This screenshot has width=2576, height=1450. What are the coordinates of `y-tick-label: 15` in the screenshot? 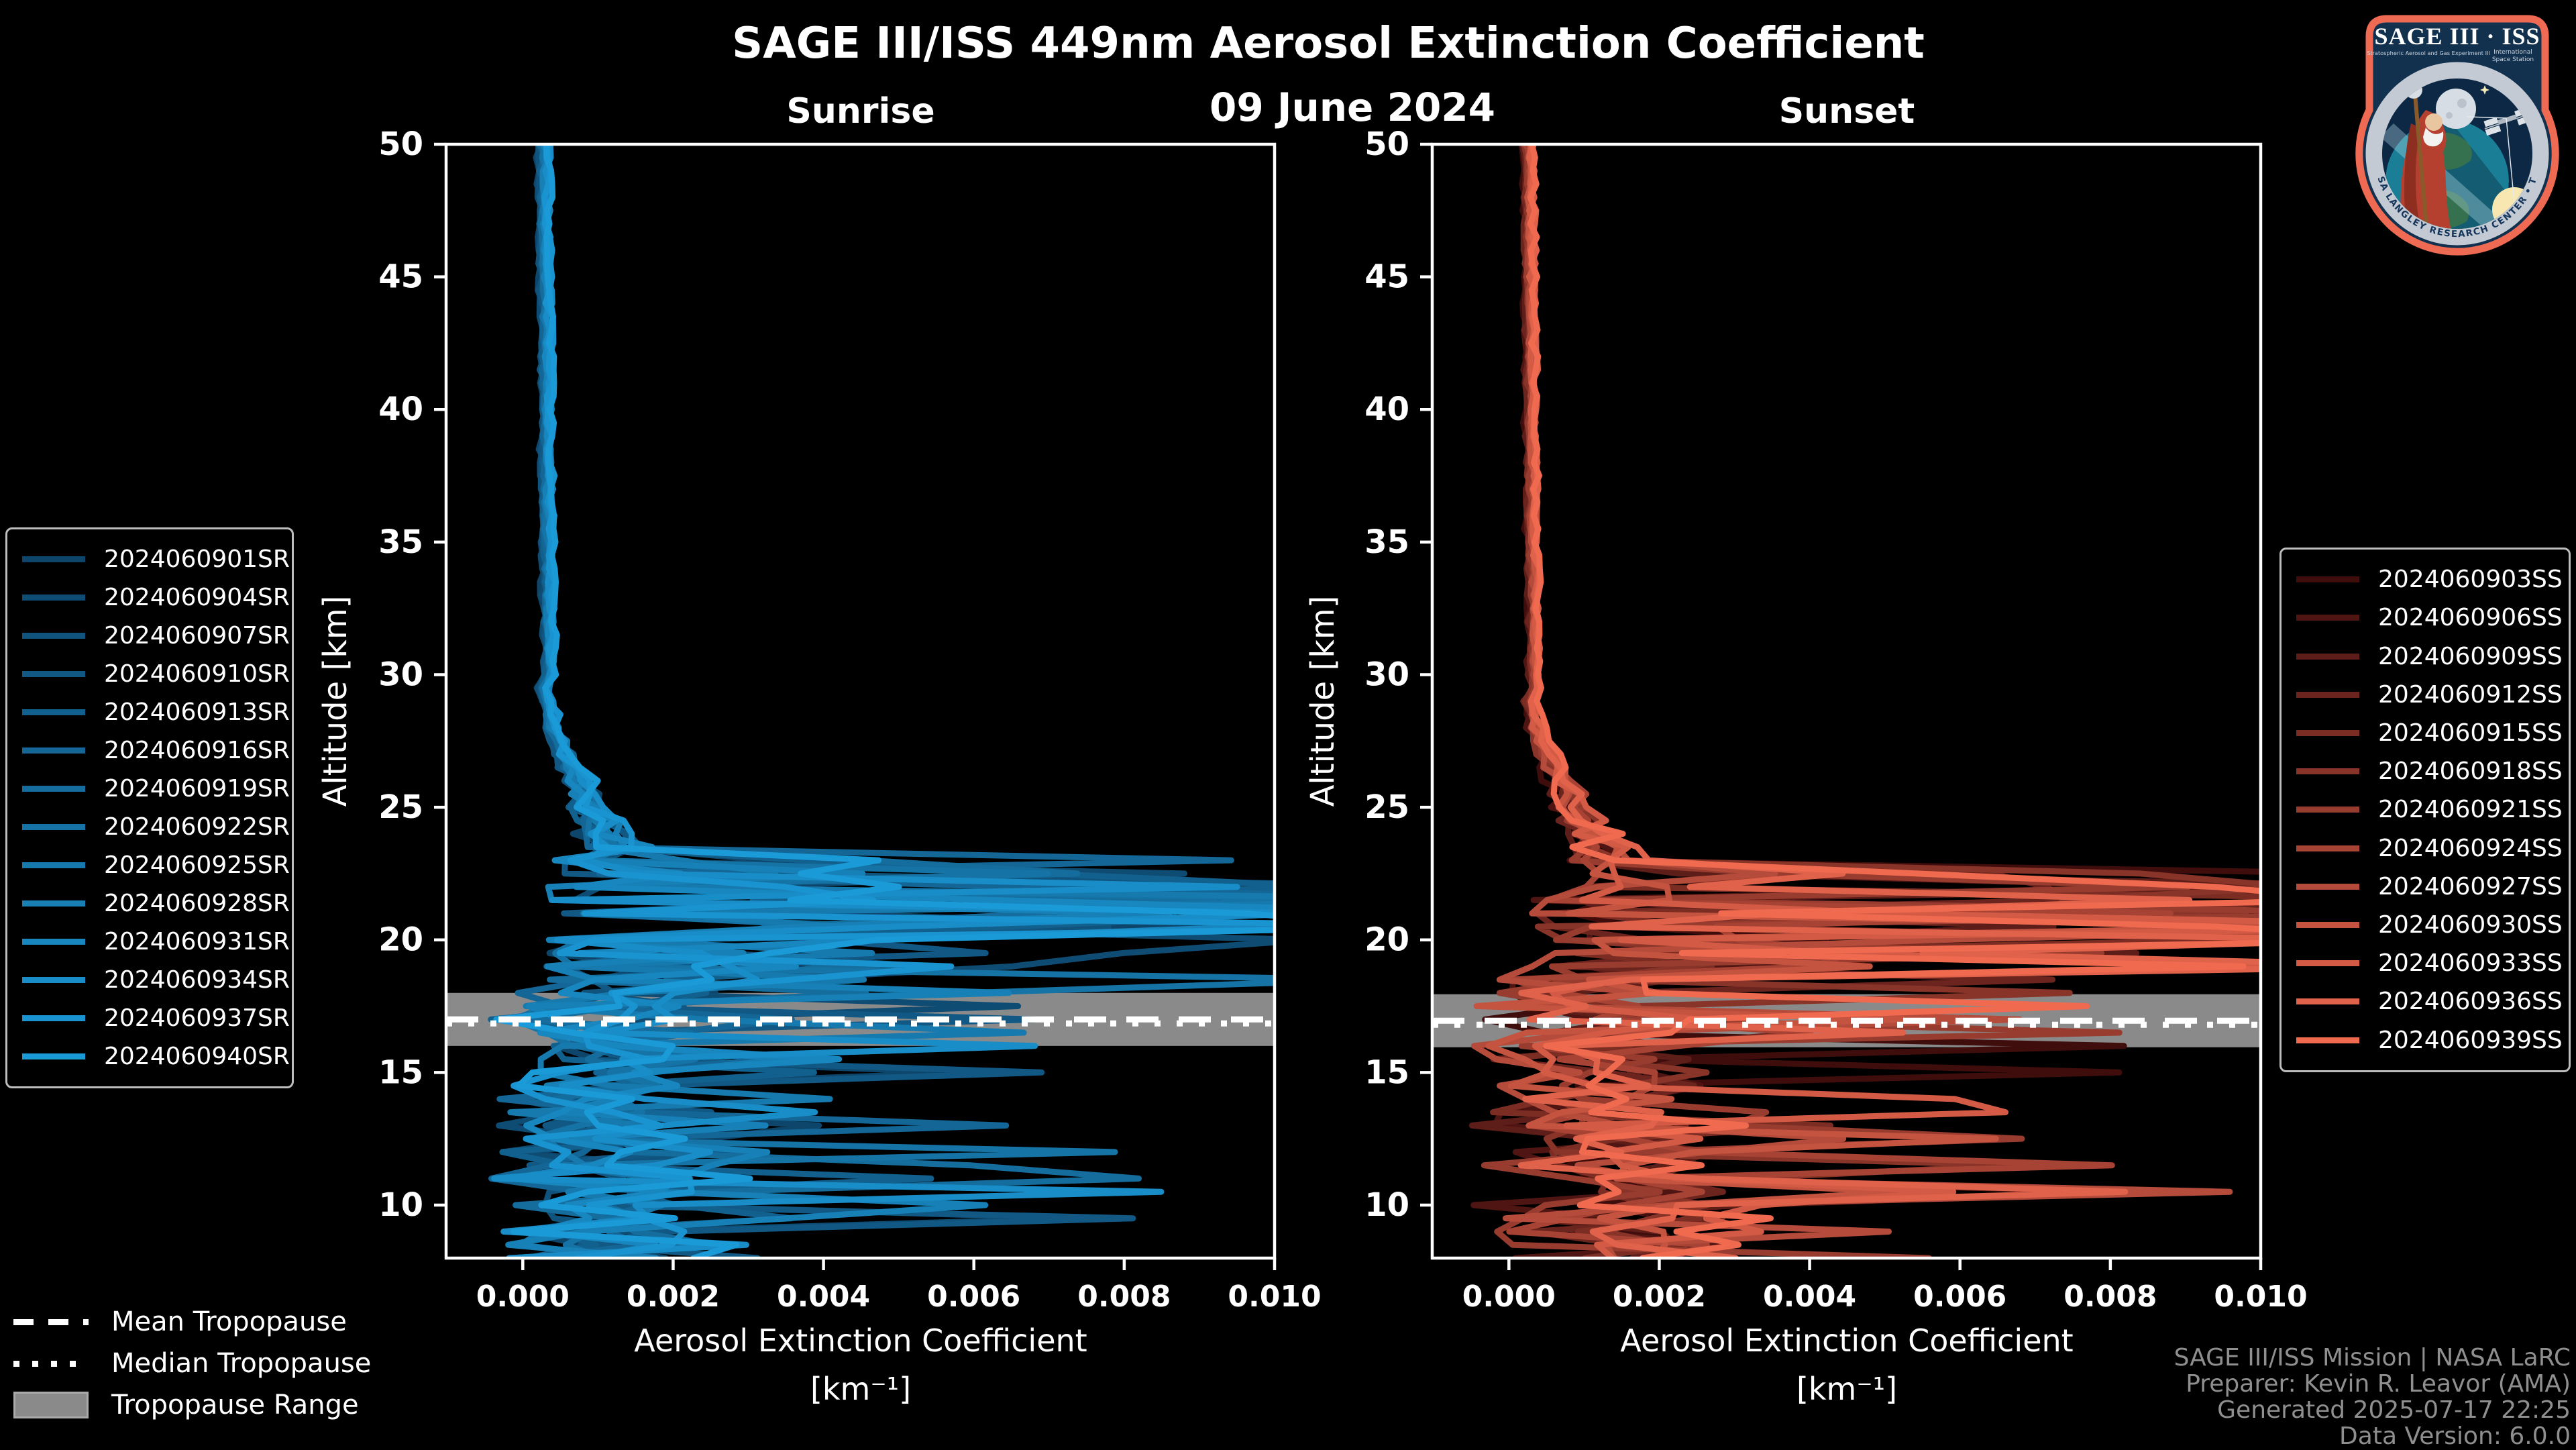 It's located at (1386, 1072).